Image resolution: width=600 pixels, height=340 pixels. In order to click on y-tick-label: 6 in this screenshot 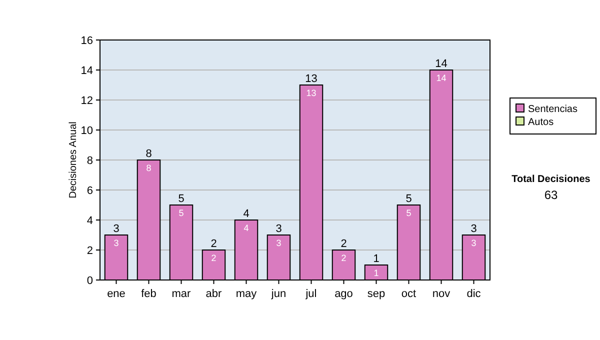, I will do `click(89, 191)`.